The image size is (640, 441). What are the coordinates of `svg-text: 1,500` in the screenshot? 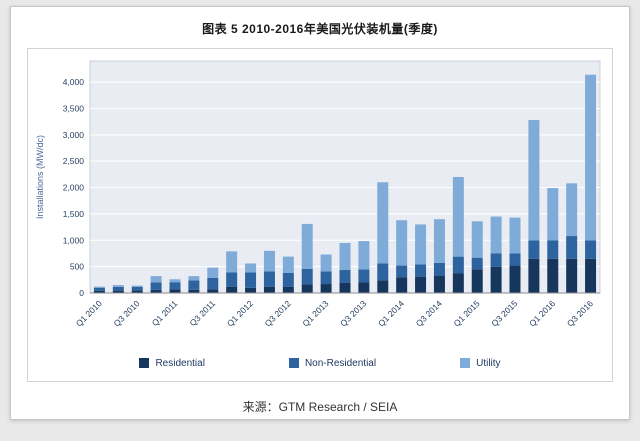 It's located at (74, 214).